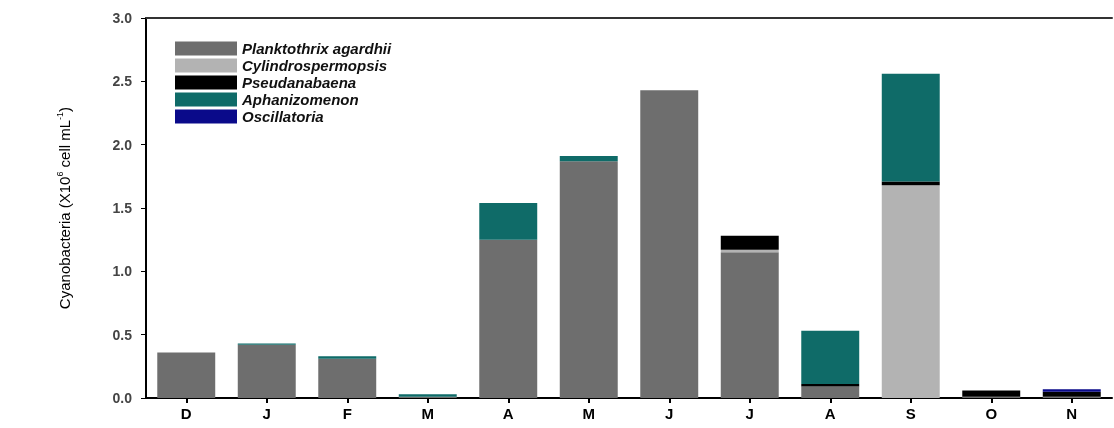 This screenshot has width=1114, height=428. I want to click on x-tick-label: F, so click(347, 413).